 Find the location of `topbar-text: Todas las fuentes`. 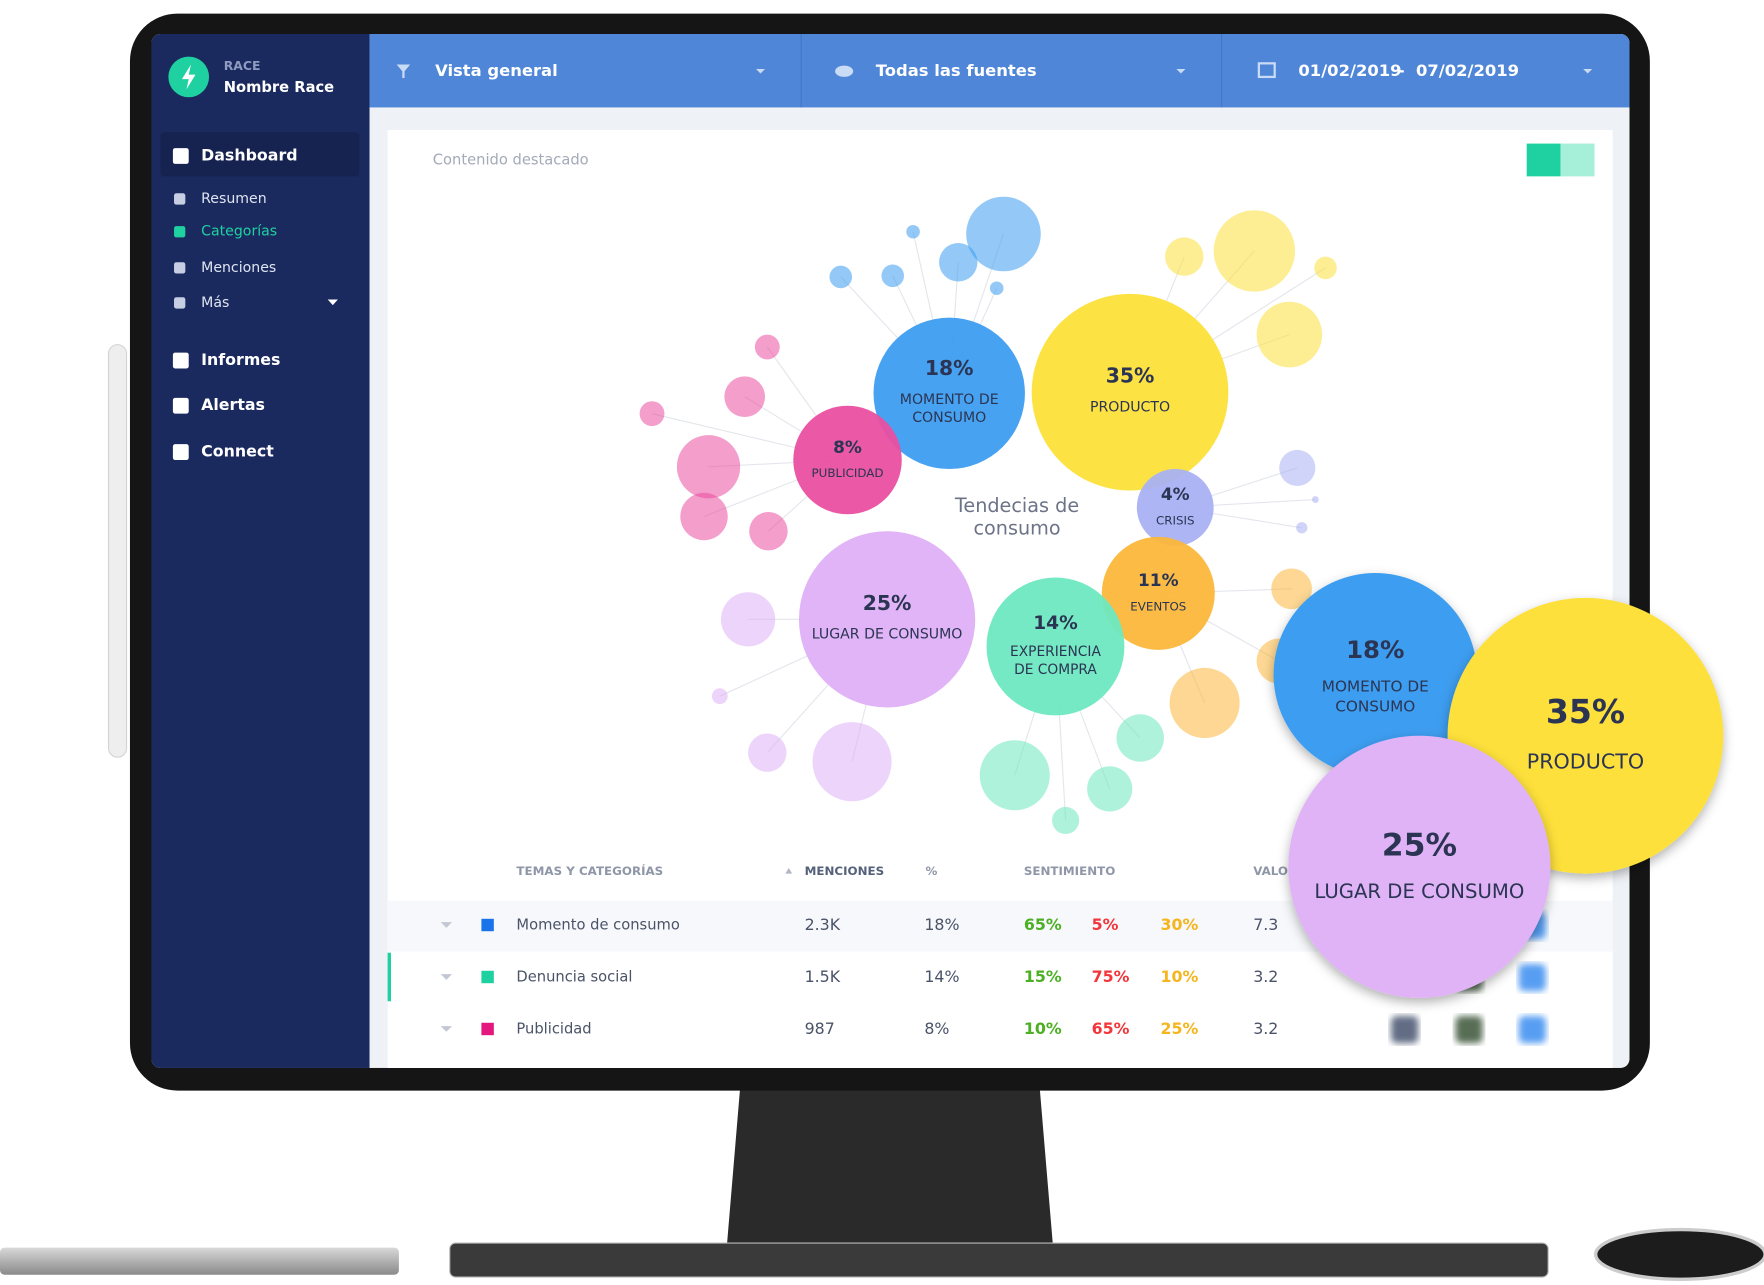

topbar-text: Todas las fuentes is located at coordinates (956, 70).